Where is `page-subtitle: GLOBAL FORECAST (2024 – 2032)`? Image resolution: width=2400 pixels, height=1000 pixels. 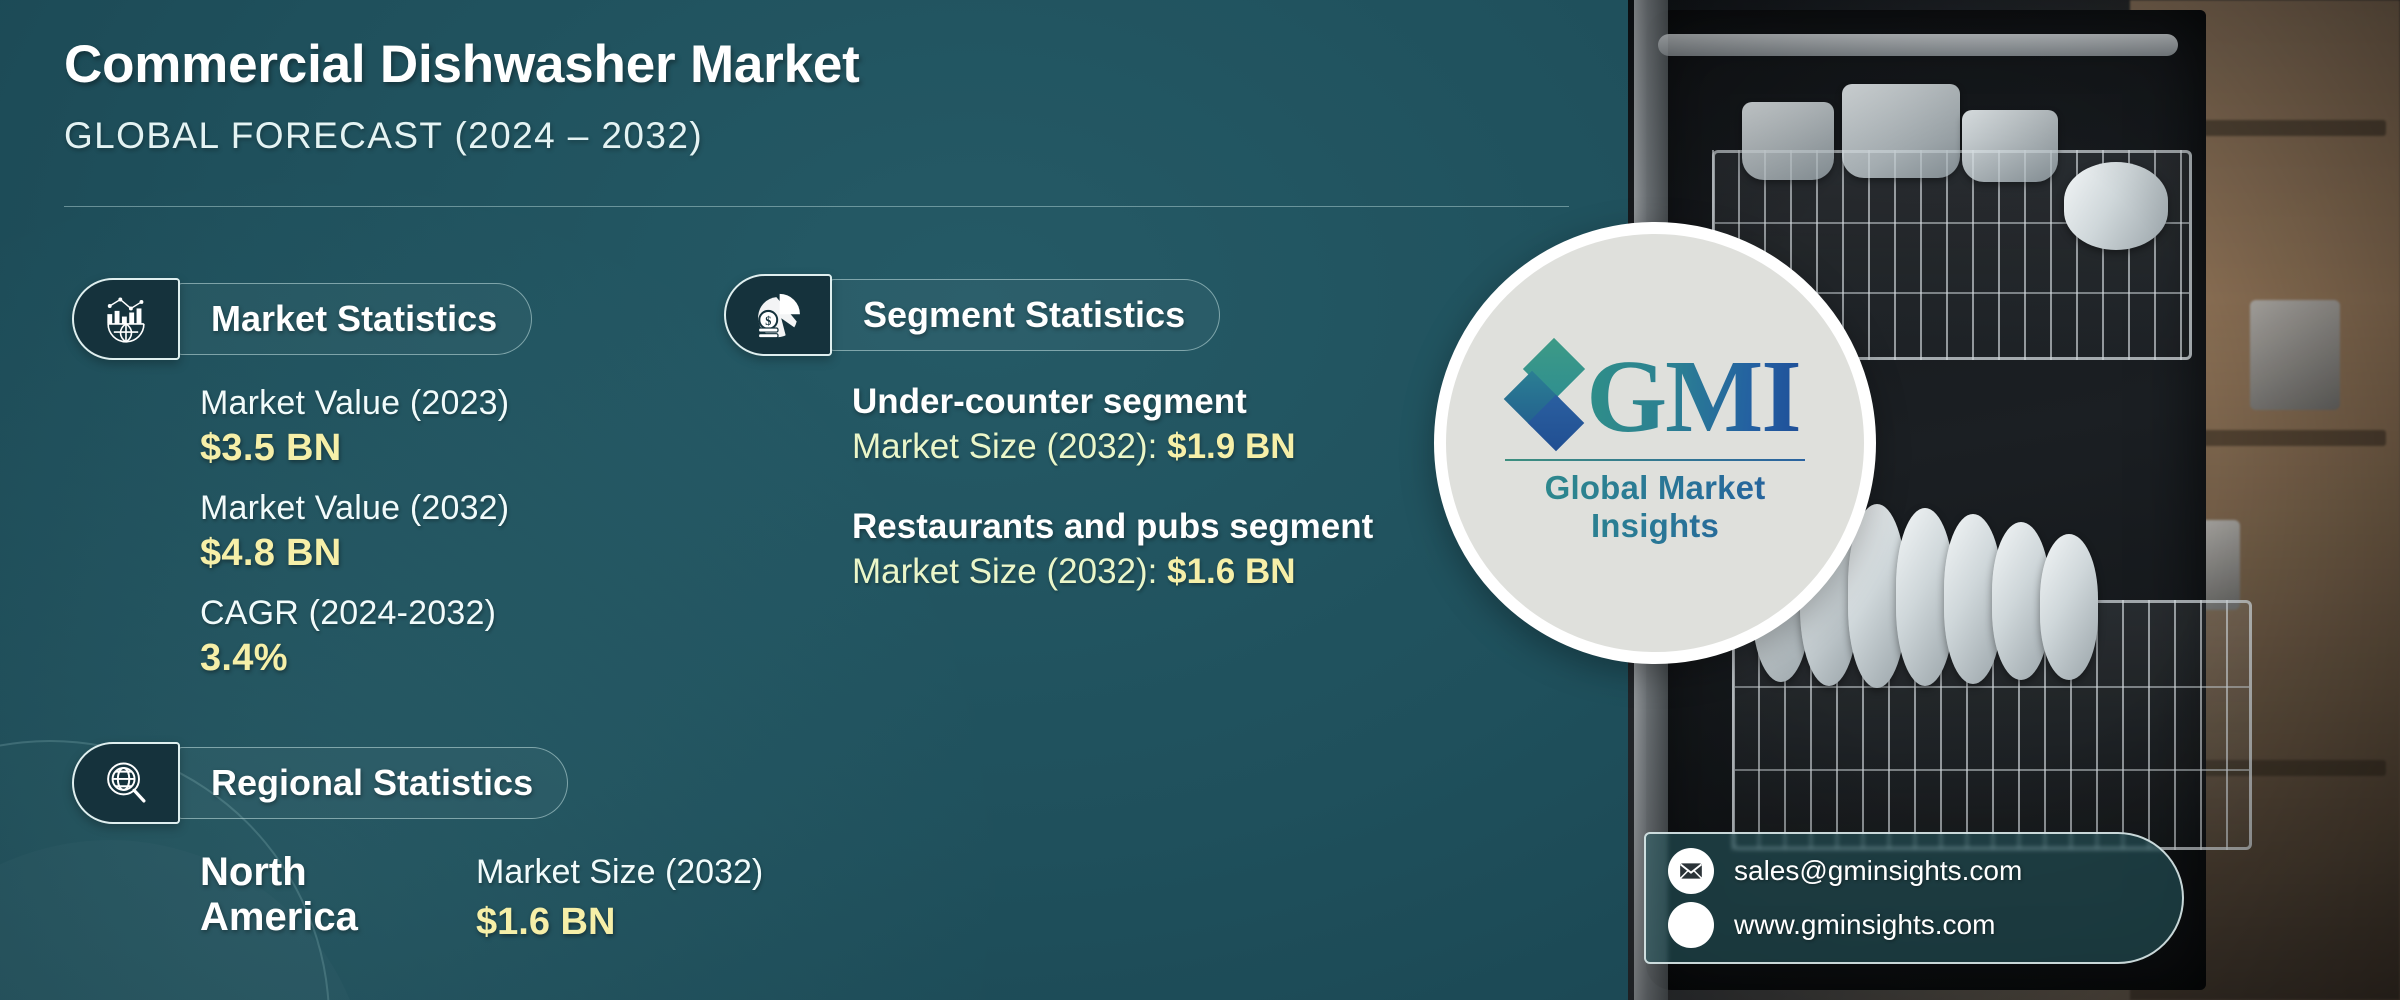 page-subtitle: GLOBAL FORECAST (2024 – 2032) is located at coordinates (384, 135).